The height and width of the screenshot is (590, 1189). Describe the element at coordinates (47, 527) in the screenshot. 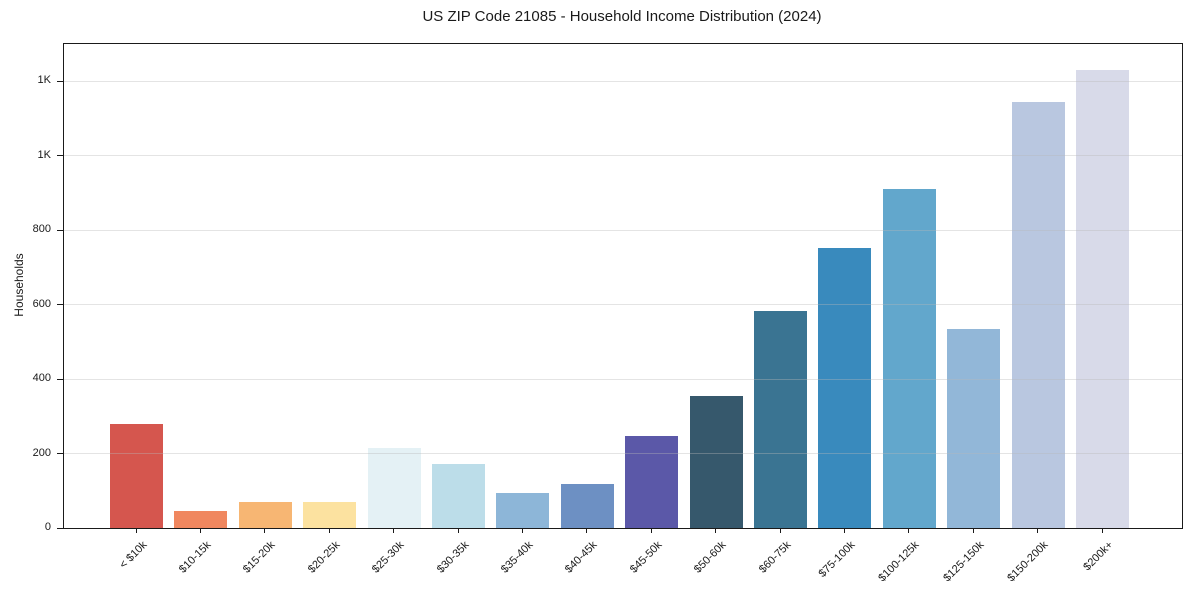

I see `y-tick-label-0: 0` at that location.